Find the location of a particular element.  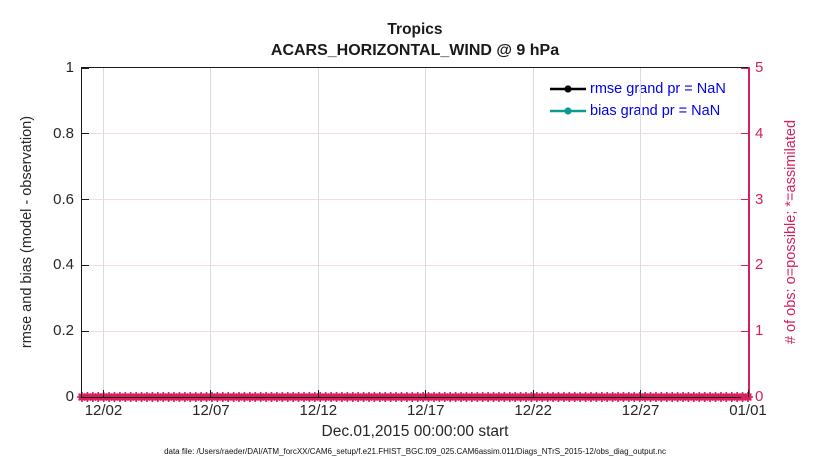

right-axis-tick-label: 3 is located at coordinates (759, 199).